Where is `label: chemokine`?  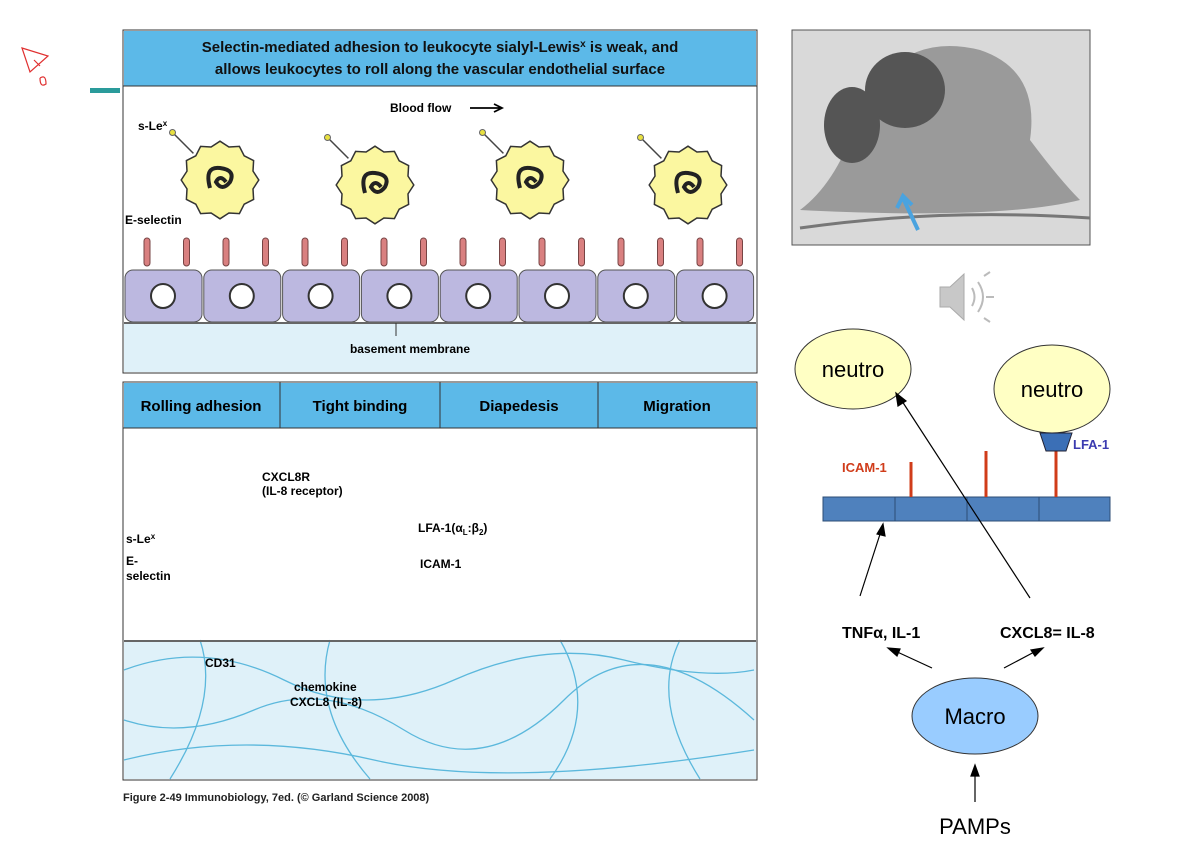
label: chemokine is located at coordinates (325, 687).